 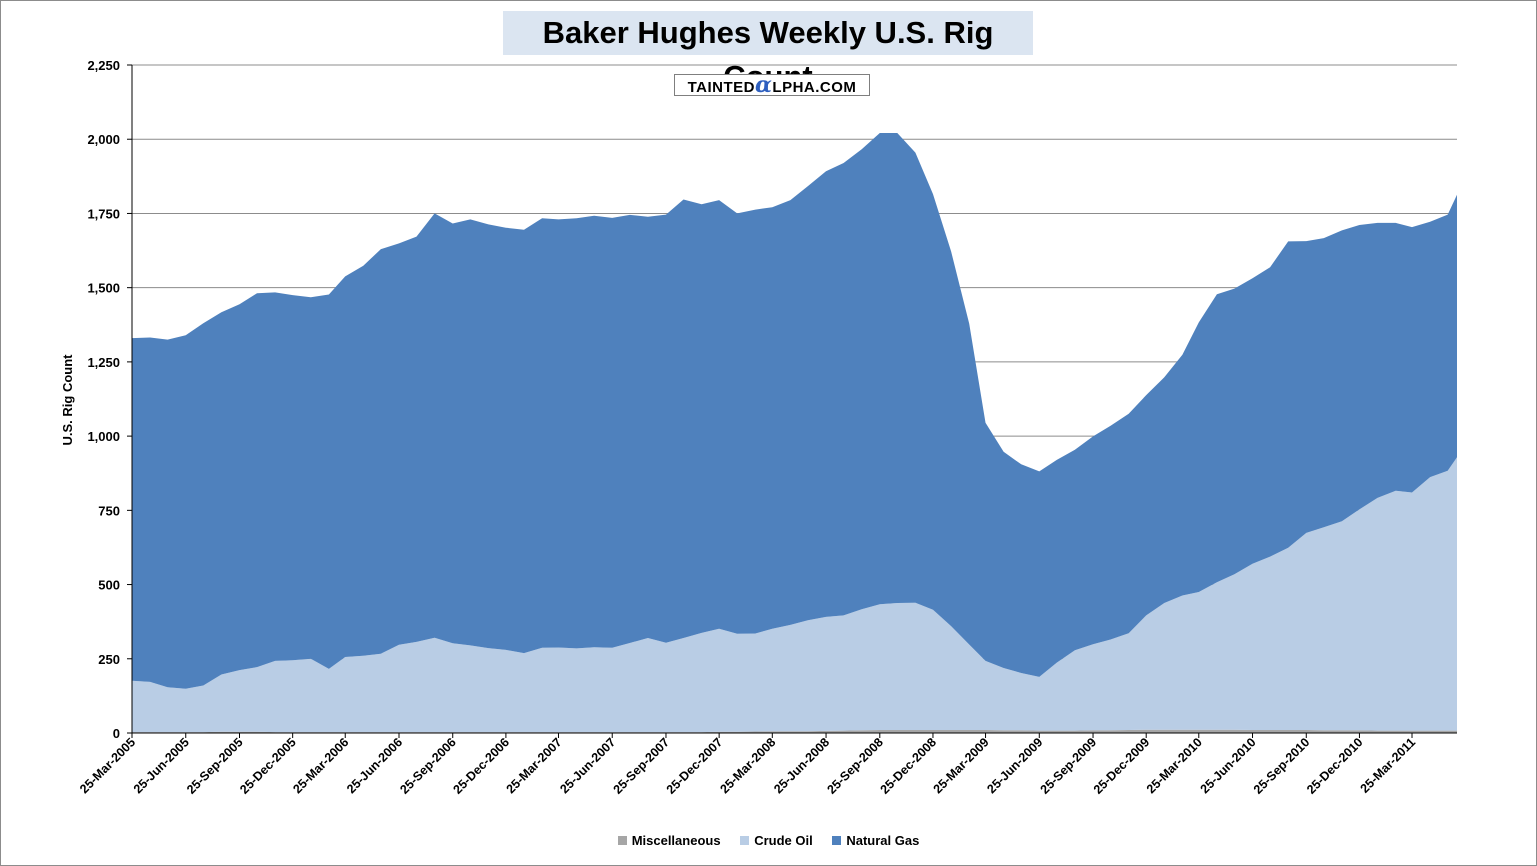 I want to click on y-tick-label: 1,500, so click(x=103, y=288).